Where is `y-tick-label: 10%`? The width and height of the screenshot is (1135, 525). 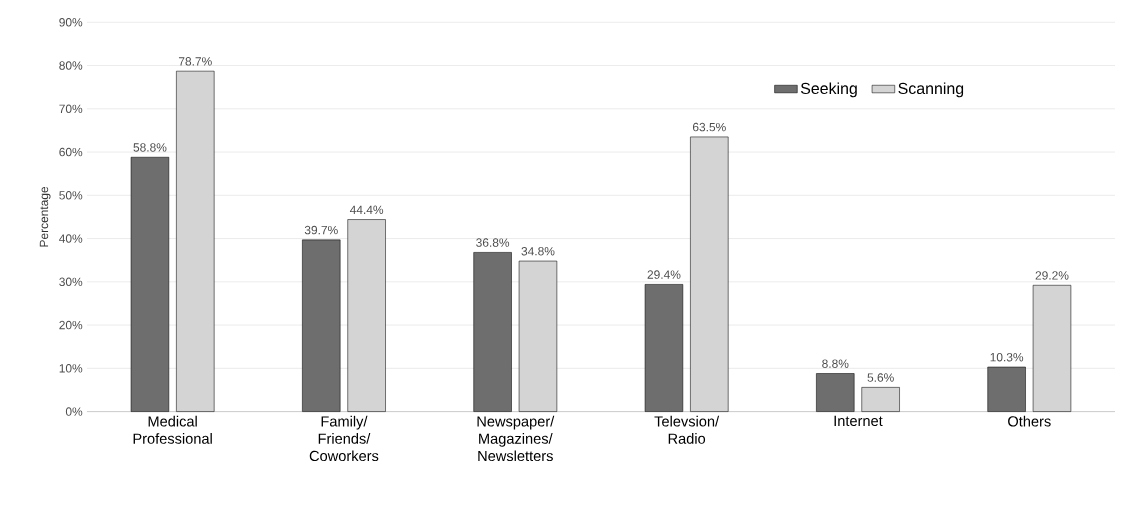 y-tick-label: 10% is located at coordinates (71, 368).